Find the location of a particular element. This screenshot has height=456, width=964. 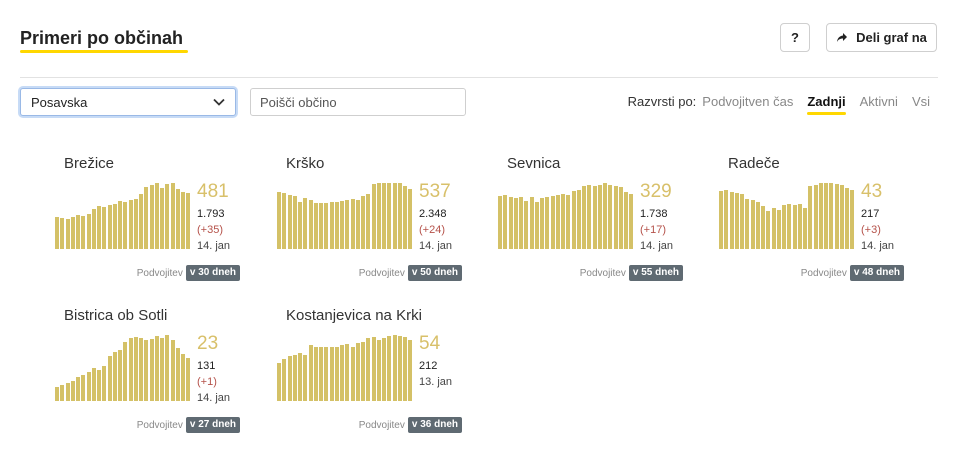

help-button: ? is located at coordinates (795, 37).